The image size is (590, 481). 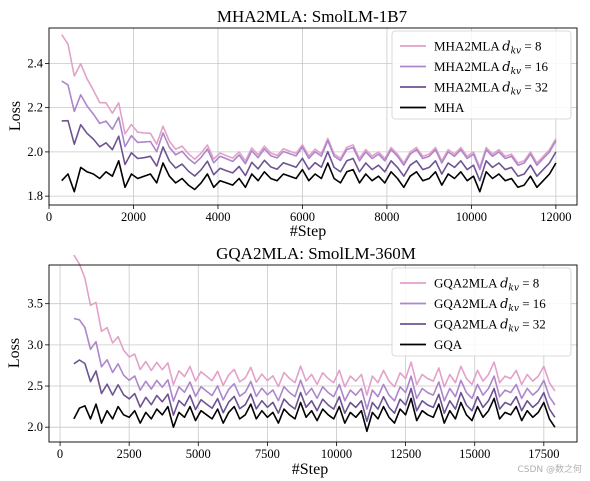 I want to click on y-tick-label: 3.5, so click(x=35, y=304).